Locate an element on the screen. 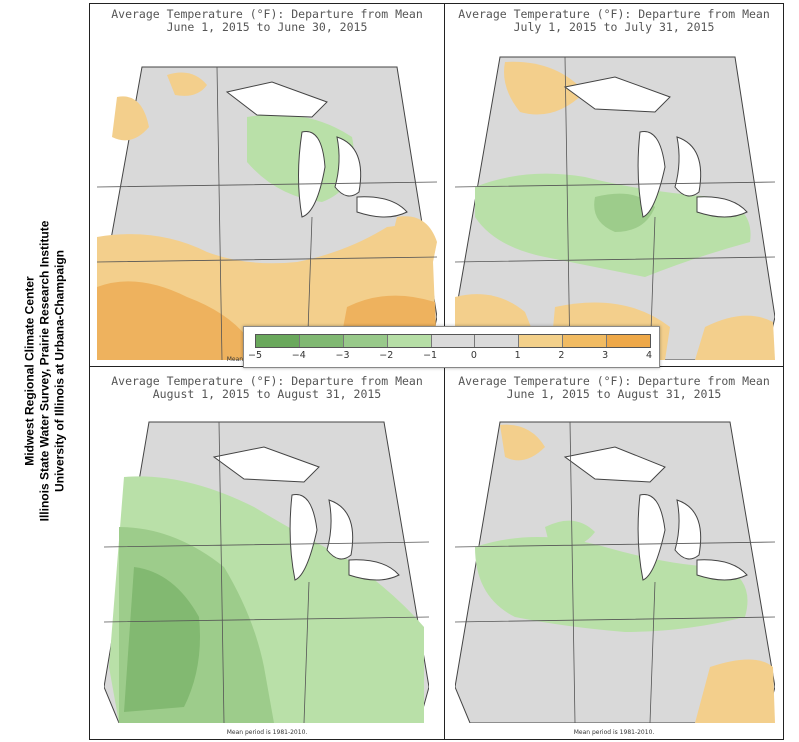 The width and height of the screenshot is (799, 742). legend-color-bar is located at coordinates (453, 341).